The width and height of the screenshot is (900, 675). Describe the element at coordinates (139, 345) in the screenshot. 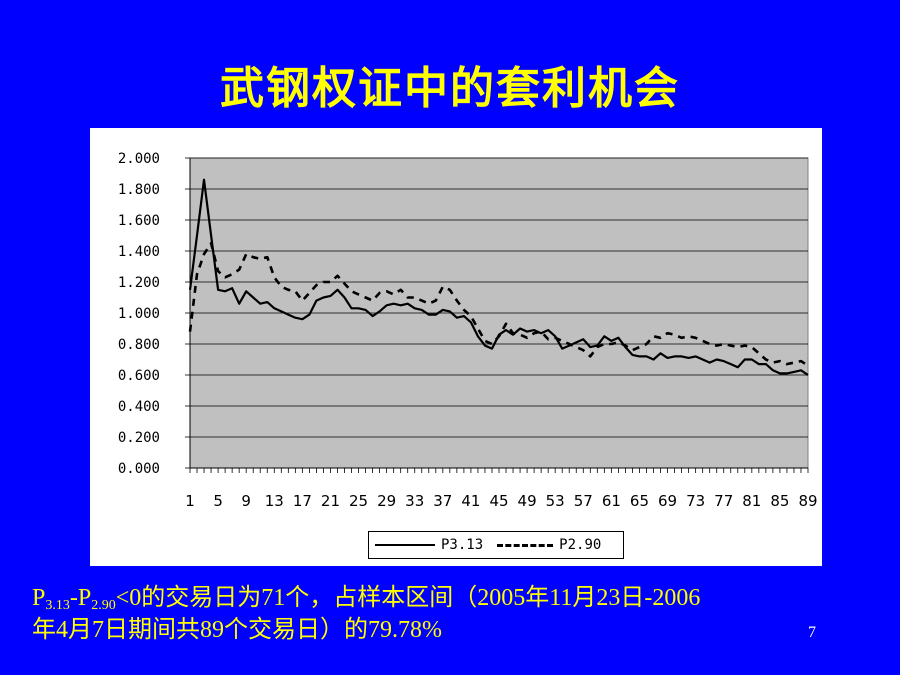

I see `y-tick-label: 0.800` at that location.